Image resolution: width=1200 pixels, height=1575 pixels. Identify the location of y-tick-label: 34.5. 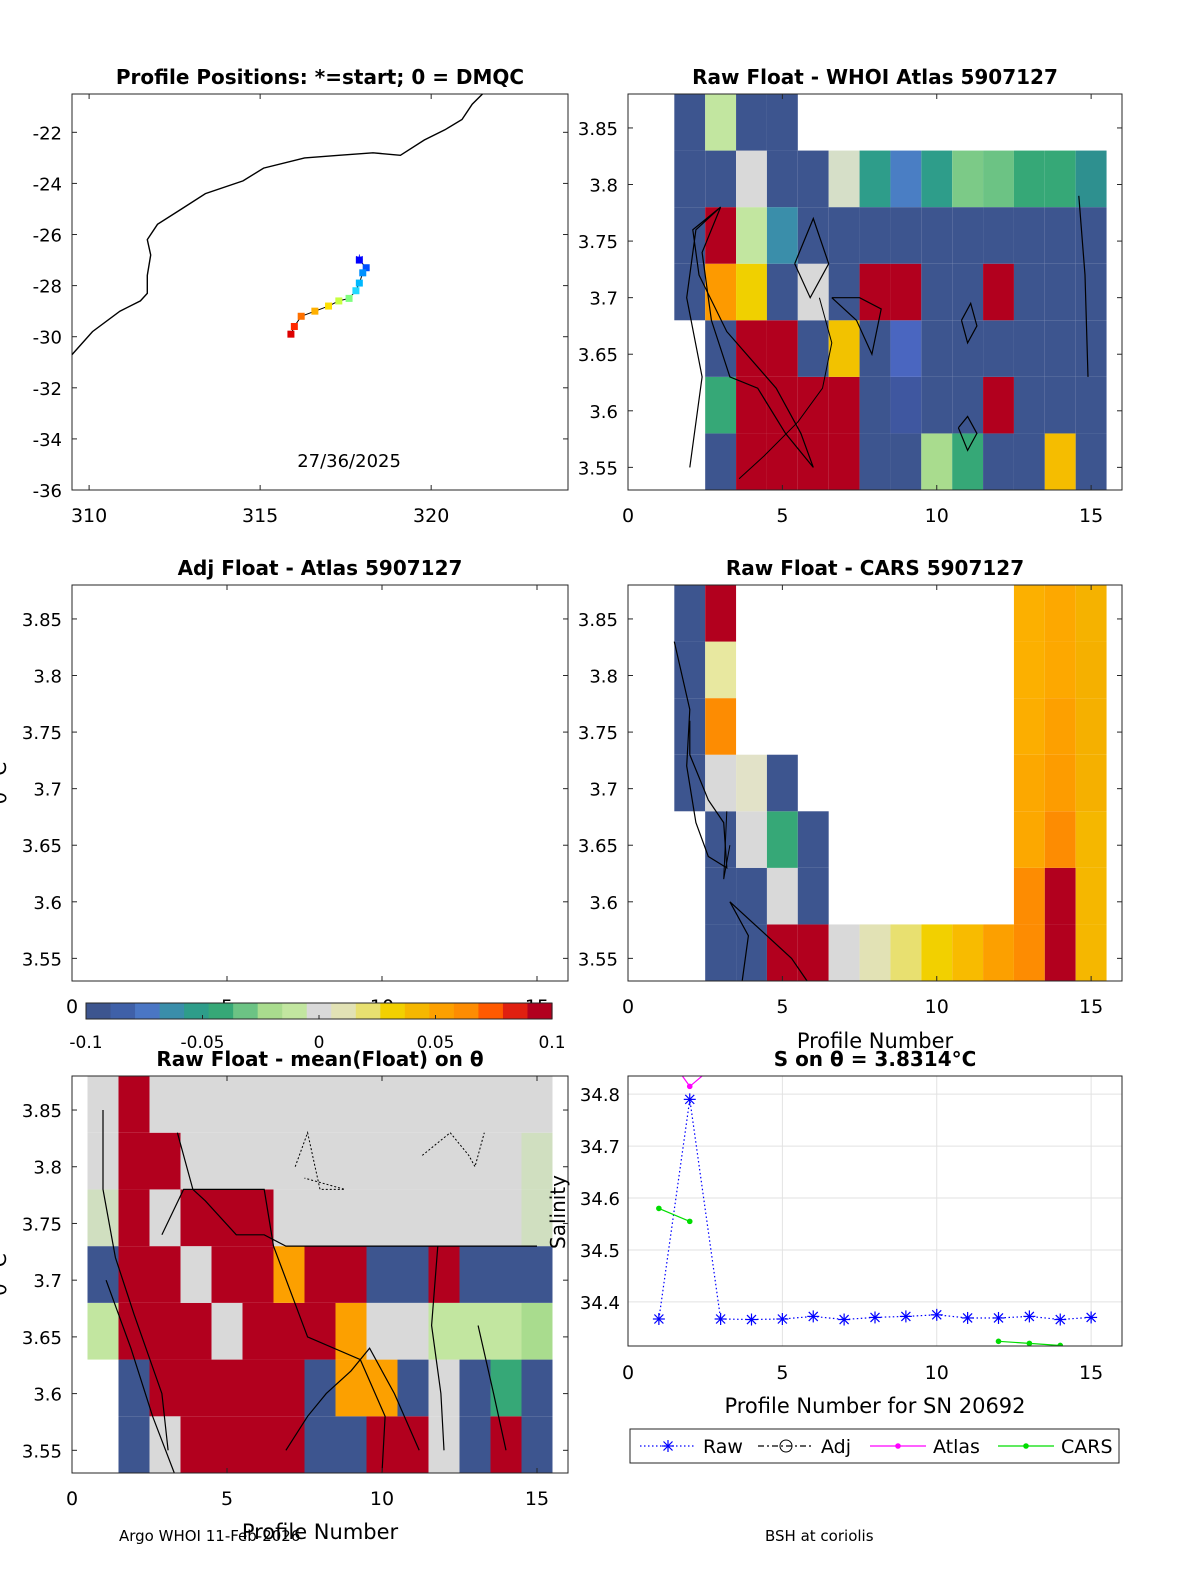
(600, 1251).